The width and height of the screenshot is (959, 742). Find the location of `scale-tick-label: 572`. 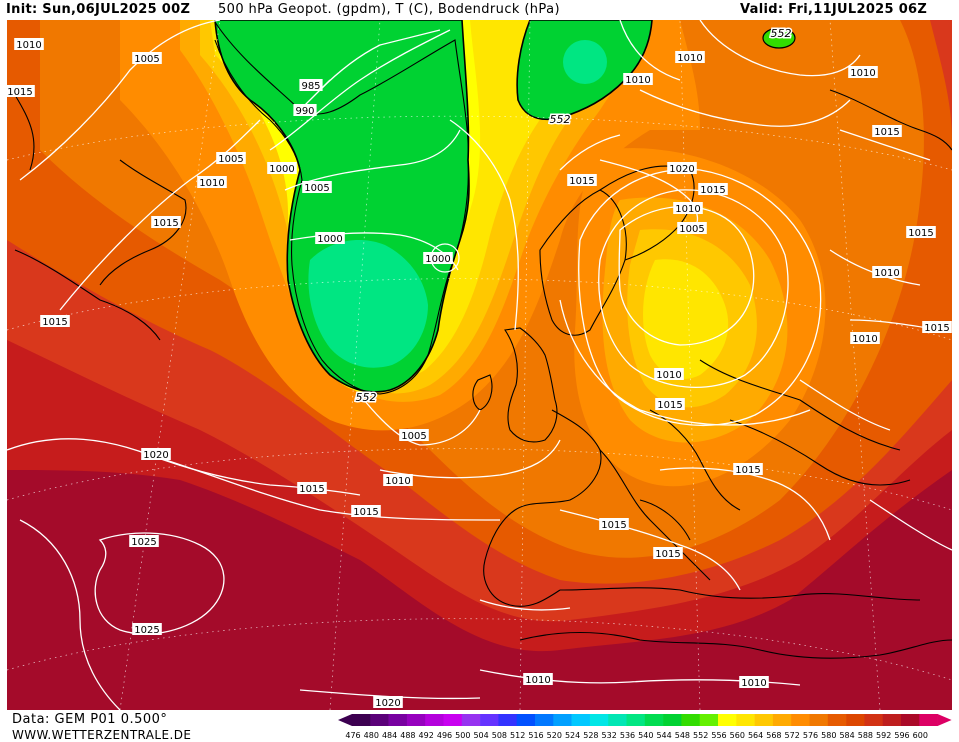

scale-tick-label: 572 is located at coordinates (792, 735).